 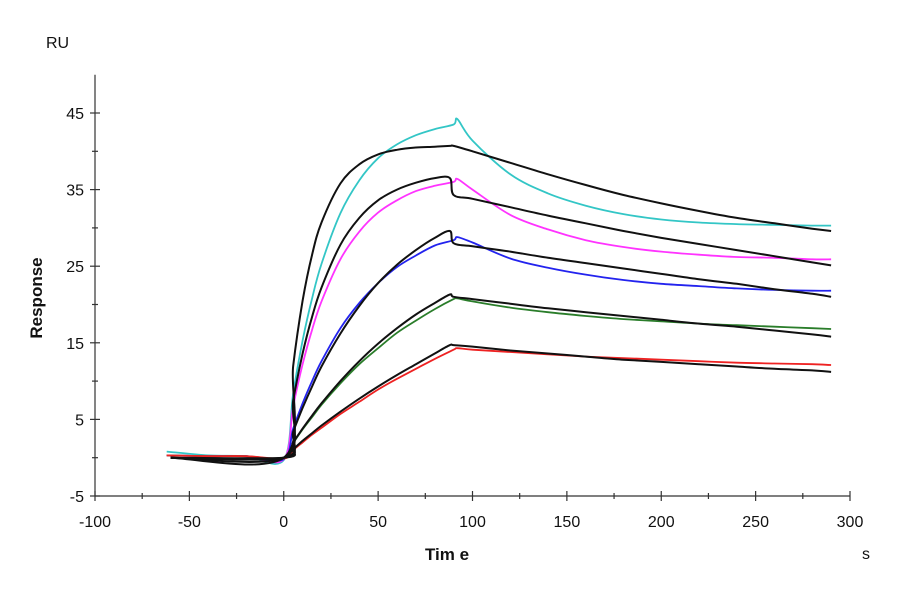 What do you see at coordinates (189, 522) in the screenshot?
I see `x-tick-label: -50` at bounding box center [189, 522].